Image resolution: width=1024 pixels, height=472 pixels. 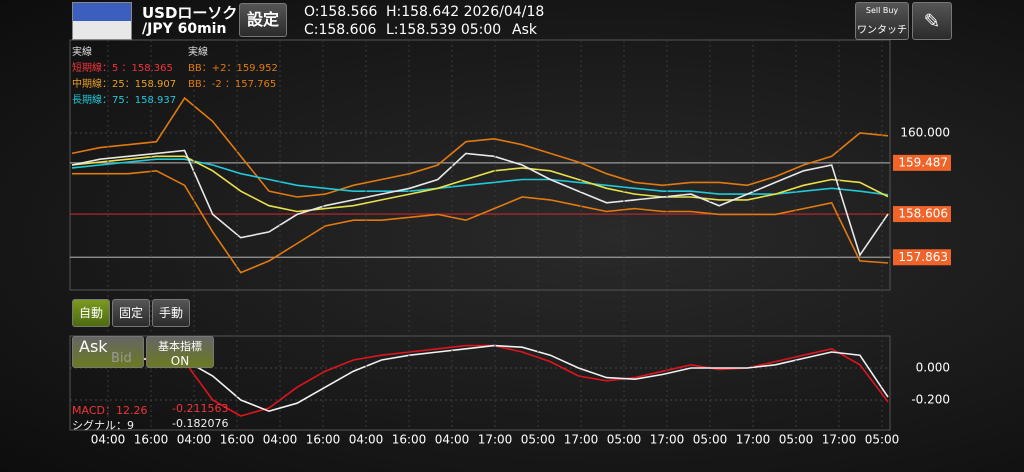 I want to click on legend-bb-upper: BB：+2：159.952, so click(x=233, y=68).